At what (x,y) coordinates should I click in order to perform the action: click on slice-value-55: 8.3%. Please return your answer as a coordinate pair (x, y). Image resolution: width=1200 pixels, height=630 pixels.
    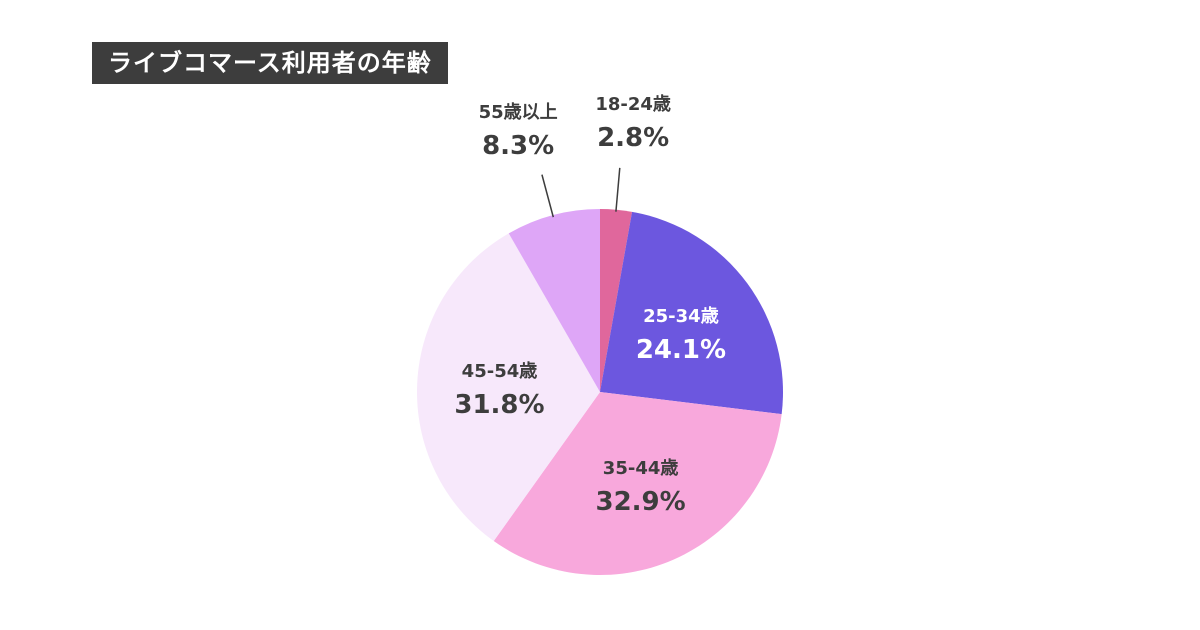
    Looking at the image, I should click on (518, 146).